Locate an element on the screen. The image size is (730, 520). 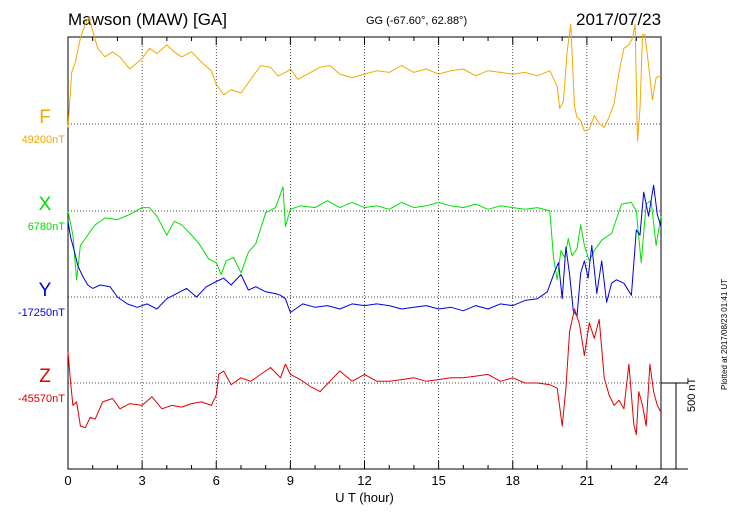
x-tick-label: 3 is located at coordinates (142, 480).